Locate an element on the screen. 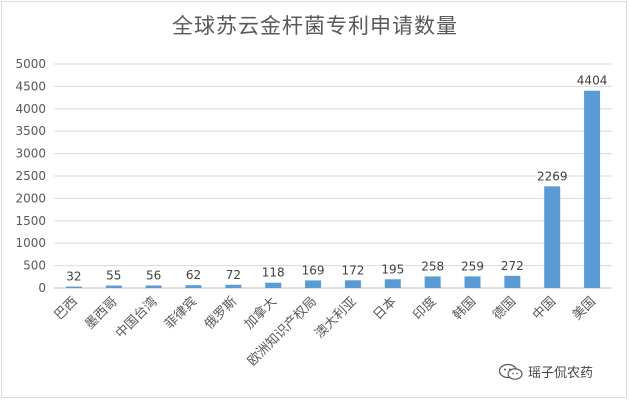 This screenshot has width=630, height=401. y-tick-label: 5000 is located at coordinates (30, 64).